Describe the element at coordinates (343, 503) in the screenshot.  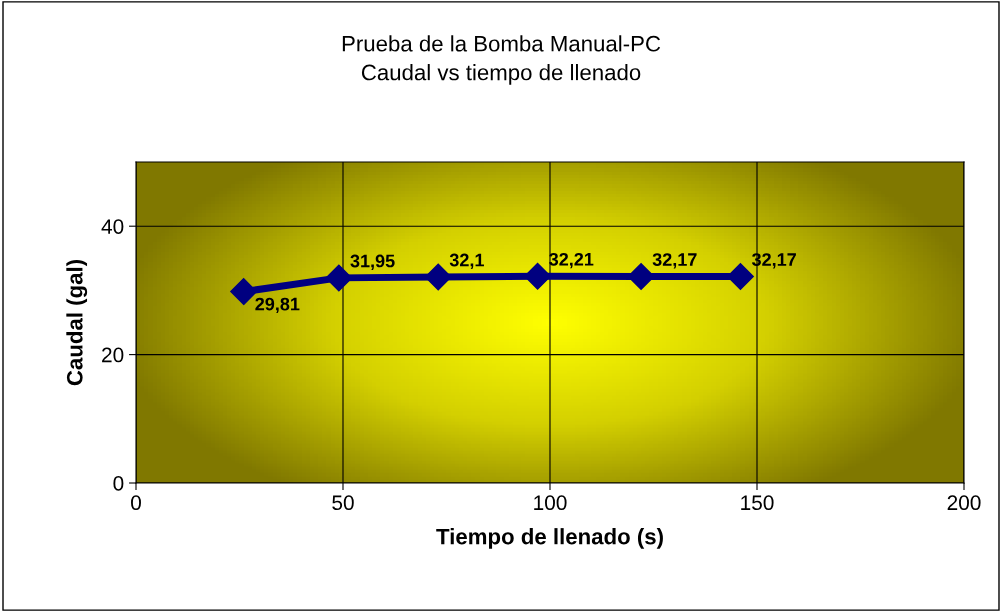
I see `x-tick-label: 50` at that location.